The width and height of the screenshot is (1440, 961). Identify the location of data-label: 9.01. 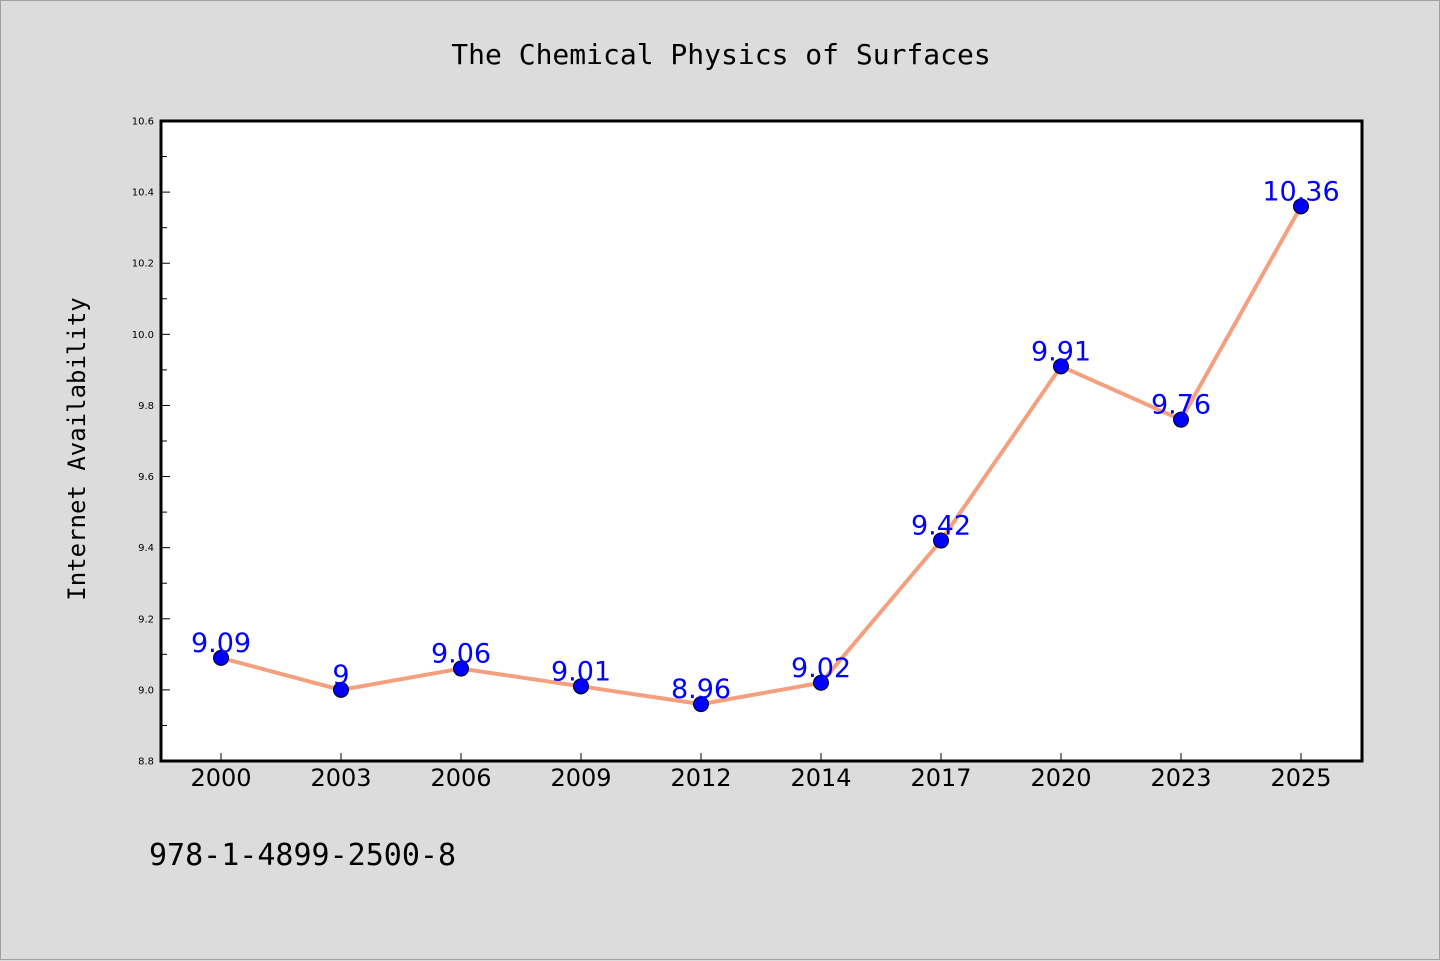
(581, 671).